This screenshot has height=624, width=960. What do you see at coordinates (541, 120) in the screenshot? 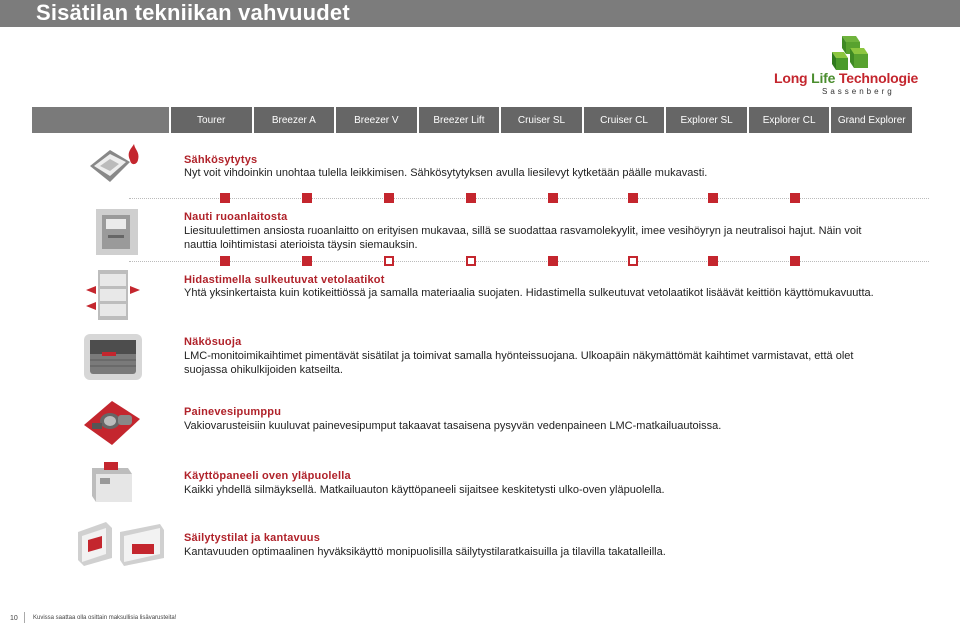
I see `tab-cruiser-sl: Cruiser SL` at bounding box center [541, 120].